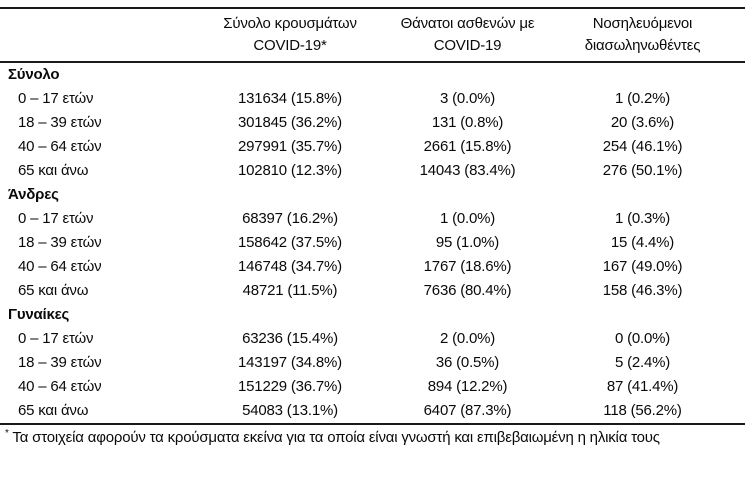 The image size is (745, 481). What do you see at coordinates (642, 242) in the screenshot?
I see `intubated-cell: 15 (4.4%)` at bounding box center [642, 242].